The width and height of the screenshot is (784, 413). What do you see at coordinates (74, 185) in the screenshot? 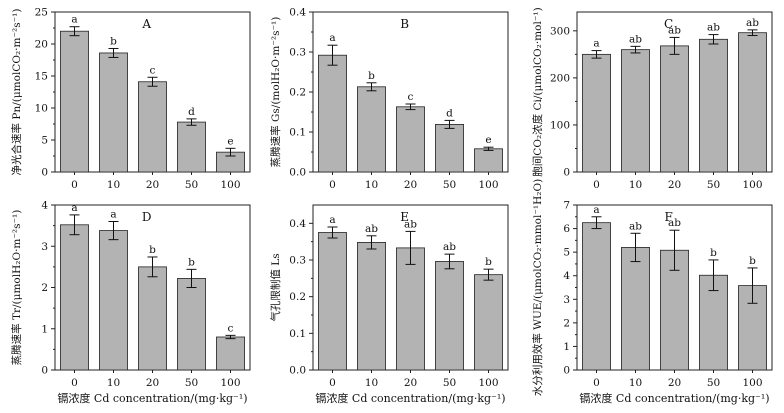
I see `panel-a-xtick-label: 0` at bounding box center [74, 185].